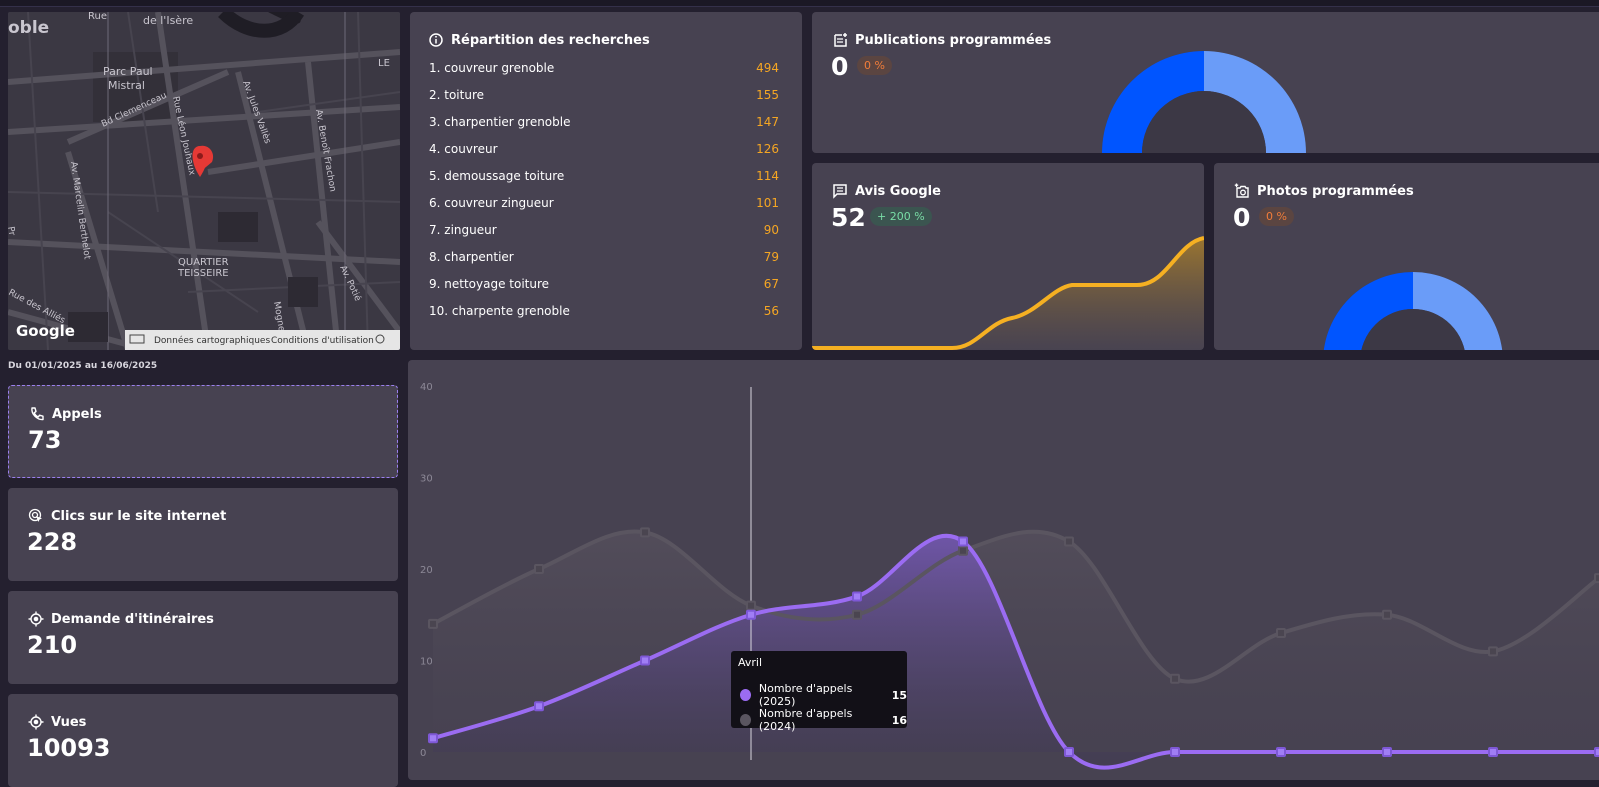 This screenshot has height=787, width=1599. Describe the element at coordinates (45, 440) in the screenshot. I see `stat-value: 73` at that location.